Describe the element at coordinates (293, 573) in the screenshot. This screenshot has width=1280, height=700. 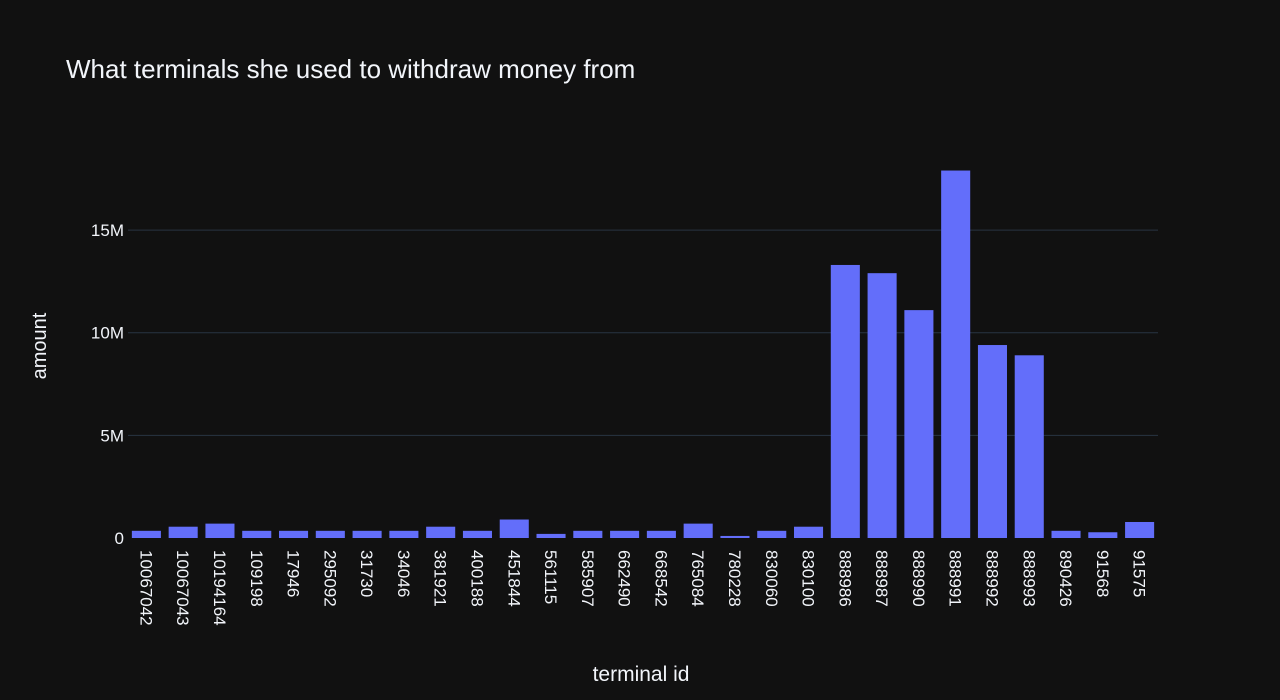
I see `x-tick-label: 17946` at that location.